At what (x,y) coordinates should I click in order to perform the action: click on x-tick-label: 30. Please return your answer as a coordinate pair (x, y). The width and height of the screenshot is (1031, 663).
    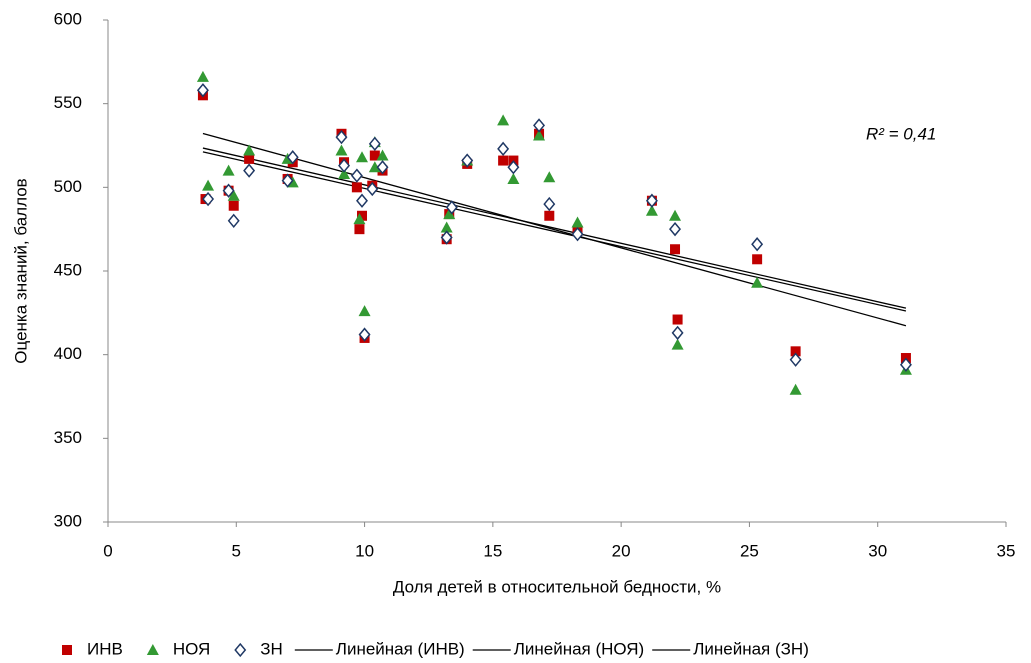
    Looking at the image, I should click on (877, 550).